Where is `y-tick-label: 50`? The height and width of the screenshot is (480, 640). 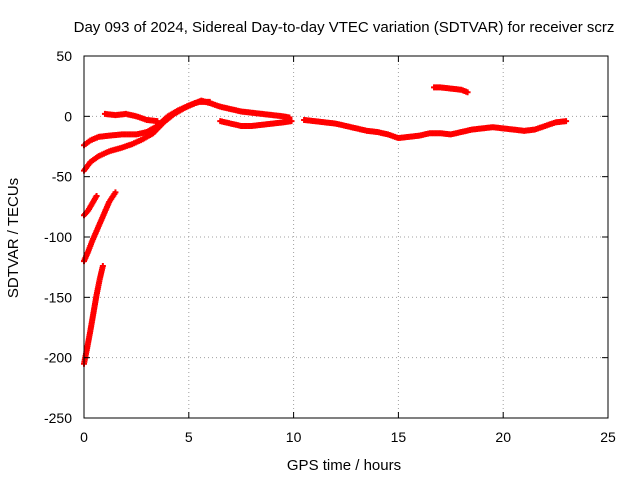
y-tick-label: 50 is located at coordinates (64, 56).